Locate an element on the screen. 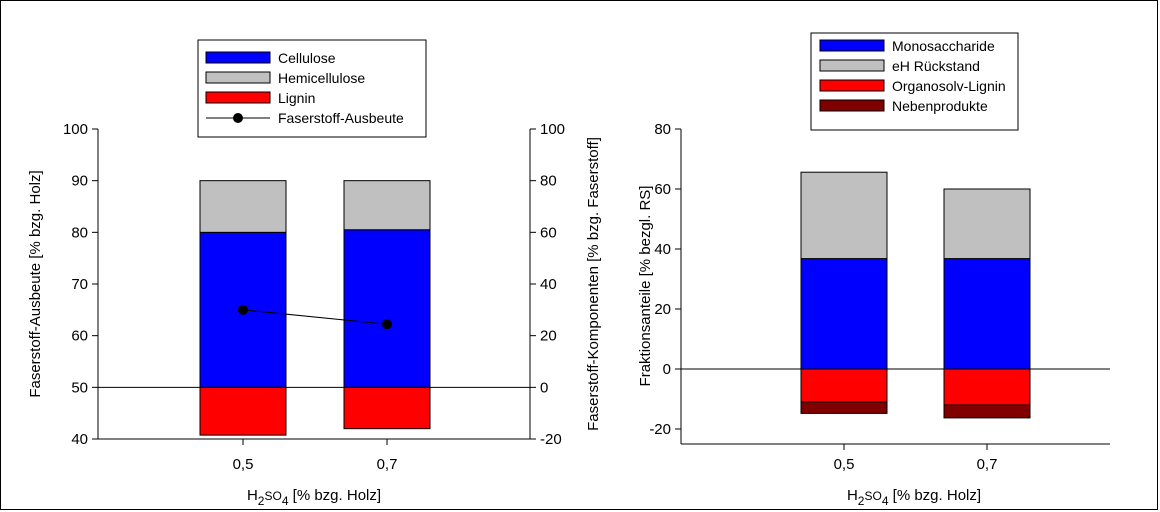 Image resolution: width=1160 pixels, height=512 pixels. legend-label-3: Nebenprodukte is located at coordinates (940, 106).